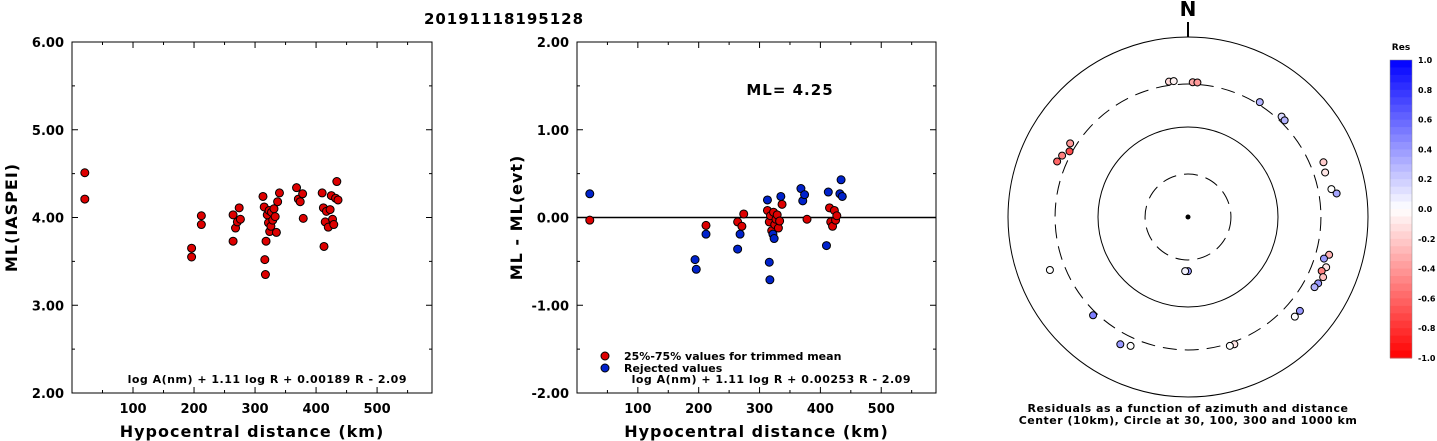  Describe the element at coordinates (1425, 60) in the screenshot. I see `colorbar-tick-label: 1.0` at that location.